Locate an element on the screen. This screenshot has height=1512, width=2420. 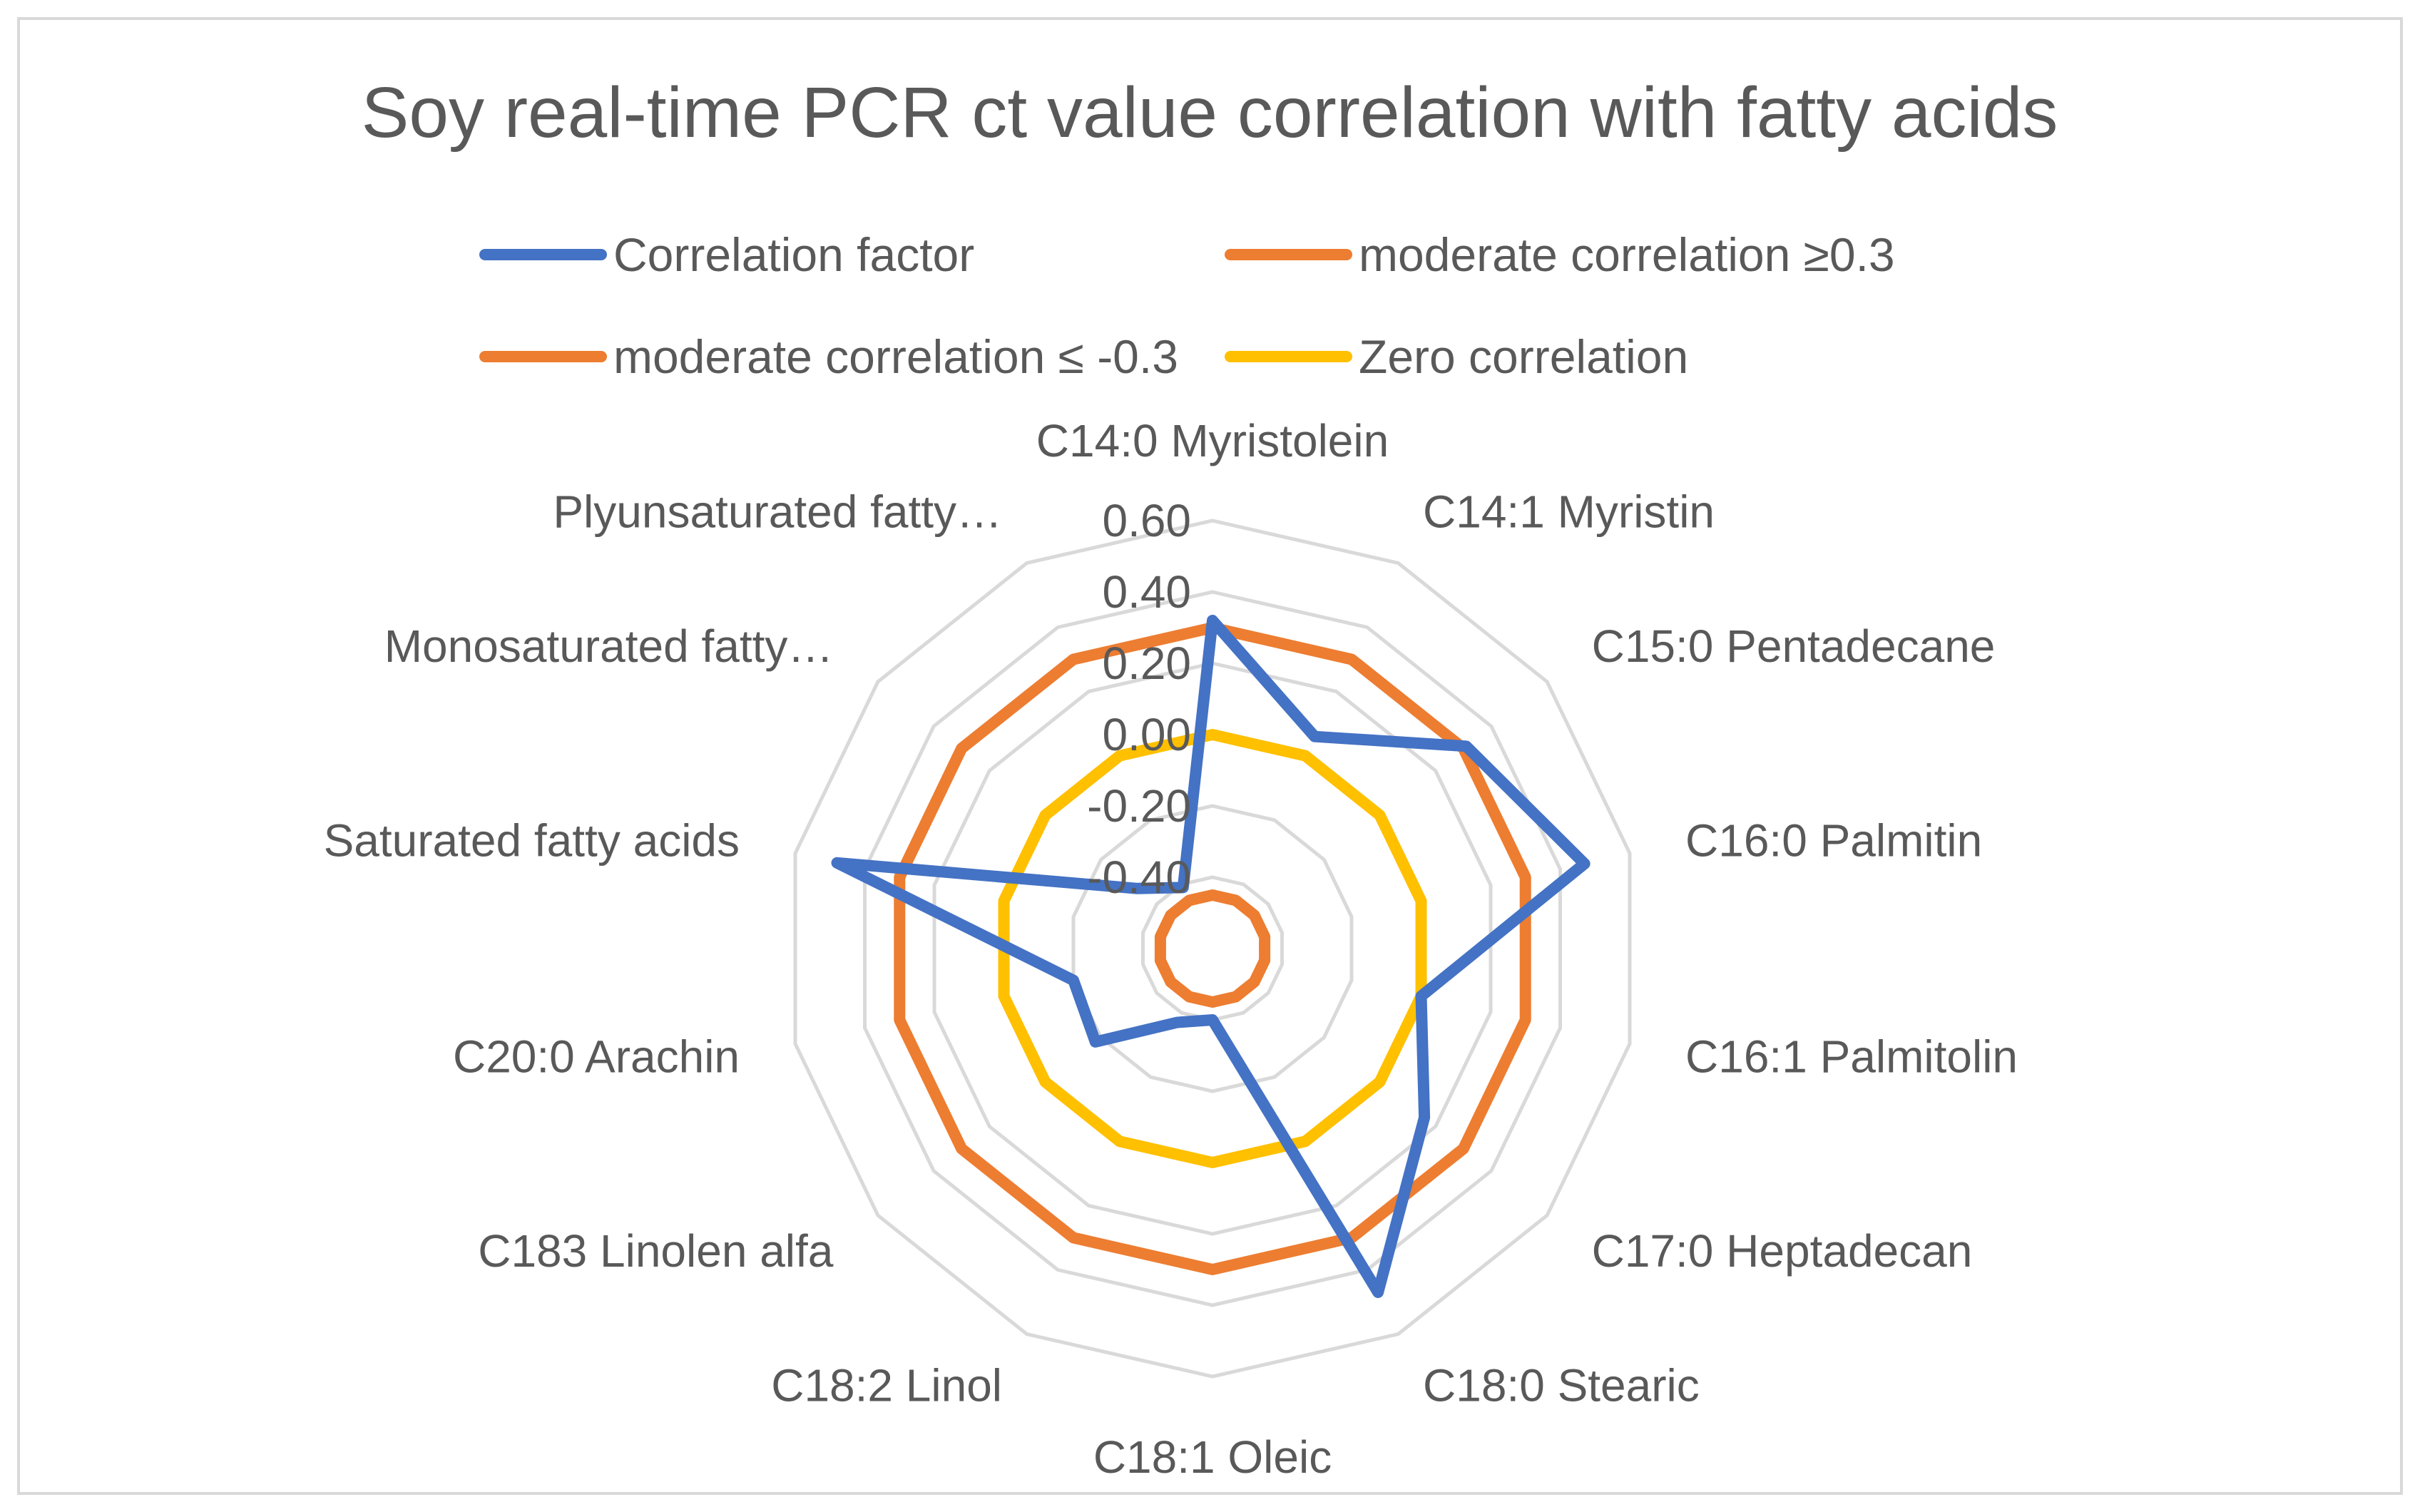
category-label: C183 Linolen alfa is located at coordinates (656, 1251).